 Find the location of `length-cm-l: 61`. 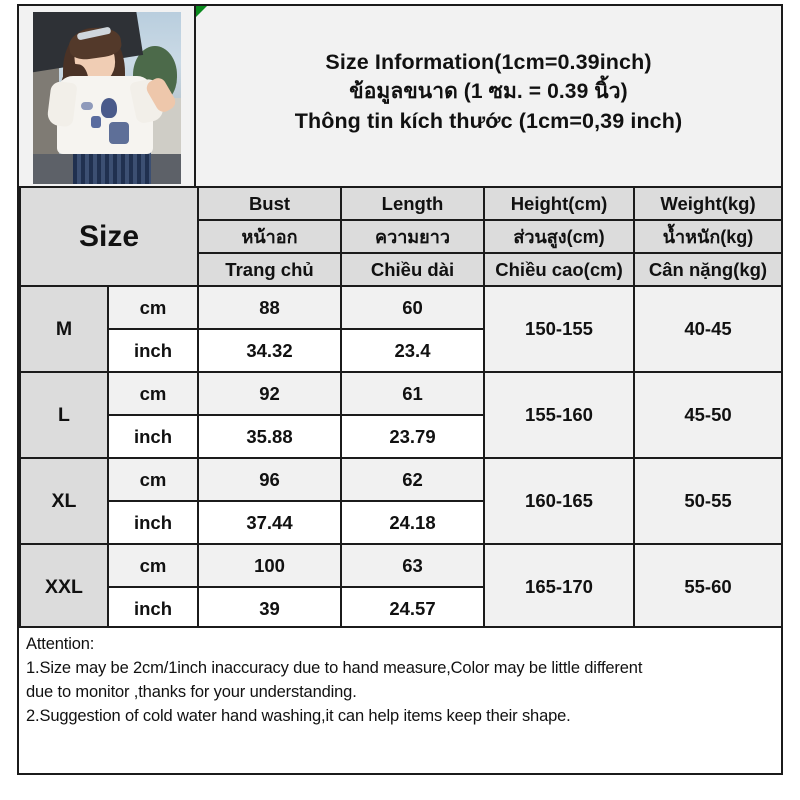

length-cm-l: 61 is located at coordinates (412, 393).